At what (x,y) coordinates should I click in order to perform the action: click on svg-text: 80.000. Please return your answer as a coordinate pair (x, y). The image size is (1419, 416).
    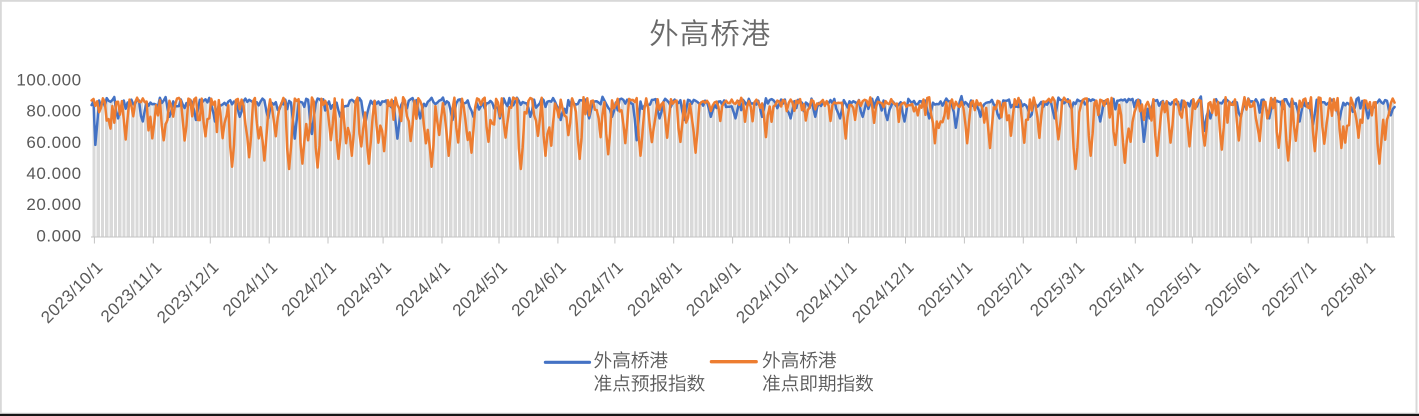
    Looking at the image, I should click on (53, 111).